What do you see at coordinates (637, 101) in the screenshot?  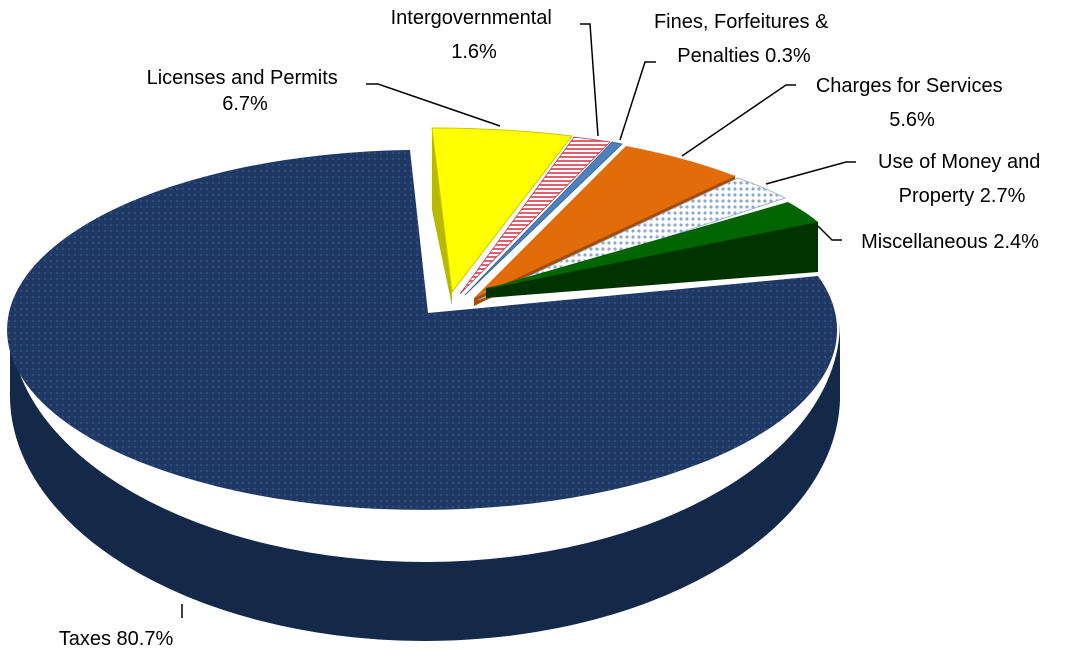 I see `leader-line-fines` at bounding box center [637, 101].